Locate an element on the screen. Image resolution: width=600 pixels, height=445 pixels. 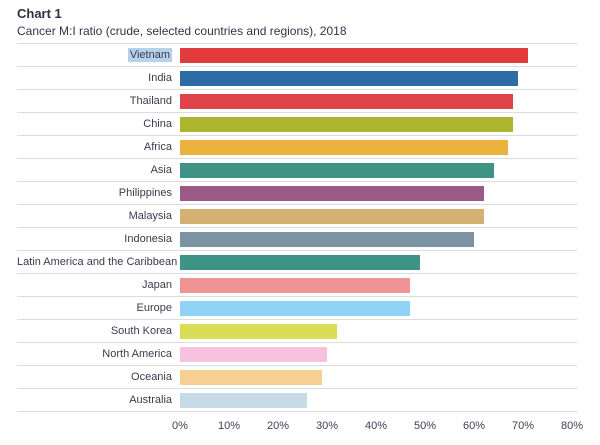
bar-row: Latin America and the Caribbean is located at coordinates (297, 261).